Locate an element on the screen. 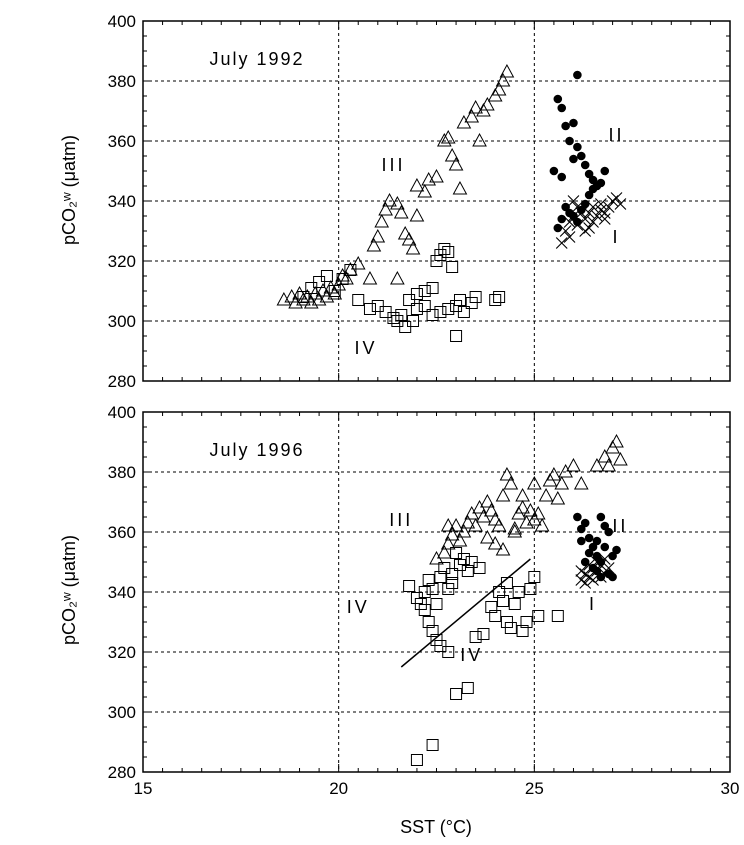 The height and width of the screenshot is (845, 744). y-axis-label-top: pCO₂ʷ (μatm) is located at coordinates (69, 190).